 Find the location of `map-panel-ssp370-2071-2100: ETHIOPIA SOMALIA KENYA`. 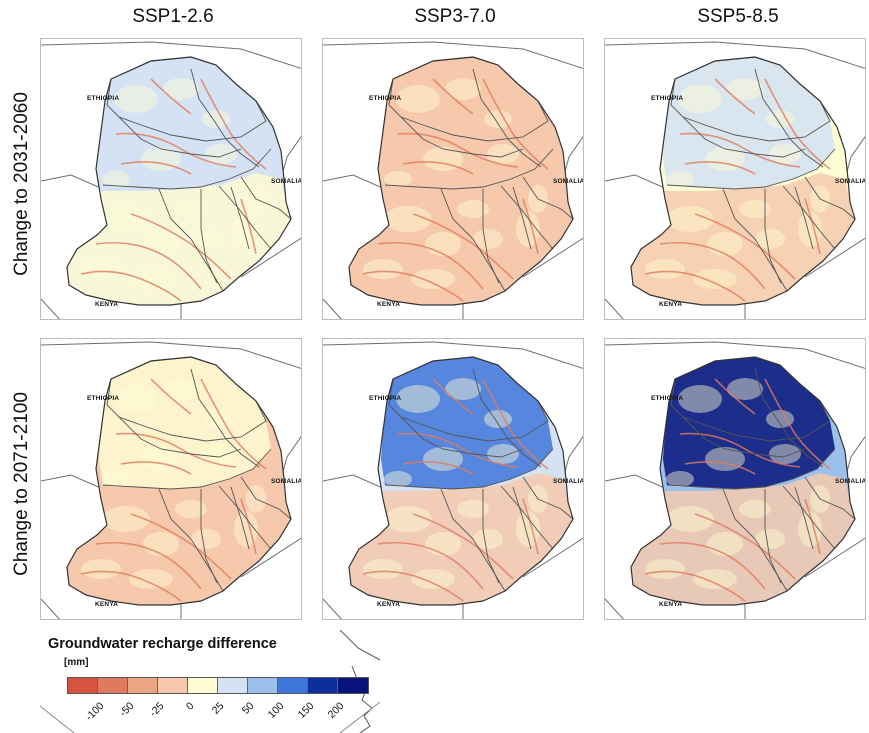

map-panel-ssp370-2071-2100: ETHIOPIA SOMALIA KENYA is located at coordinates (453, 479).